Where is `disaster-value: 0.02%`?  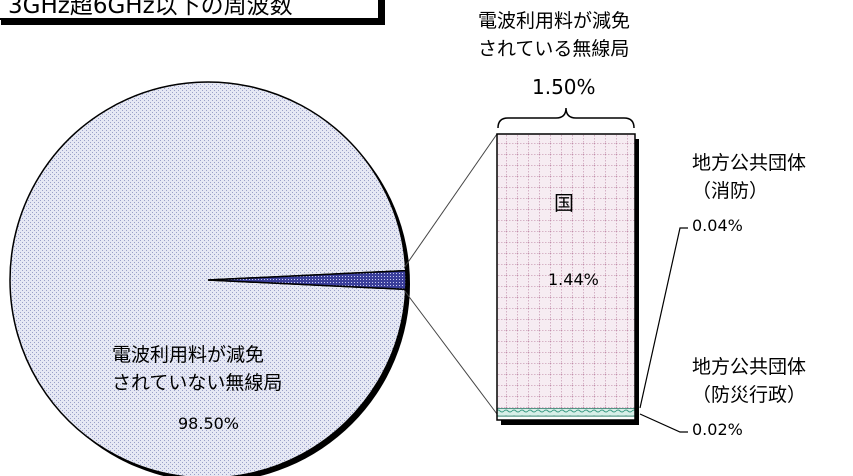 disaster-value: 0.02% is located at coordinates (717, 429).